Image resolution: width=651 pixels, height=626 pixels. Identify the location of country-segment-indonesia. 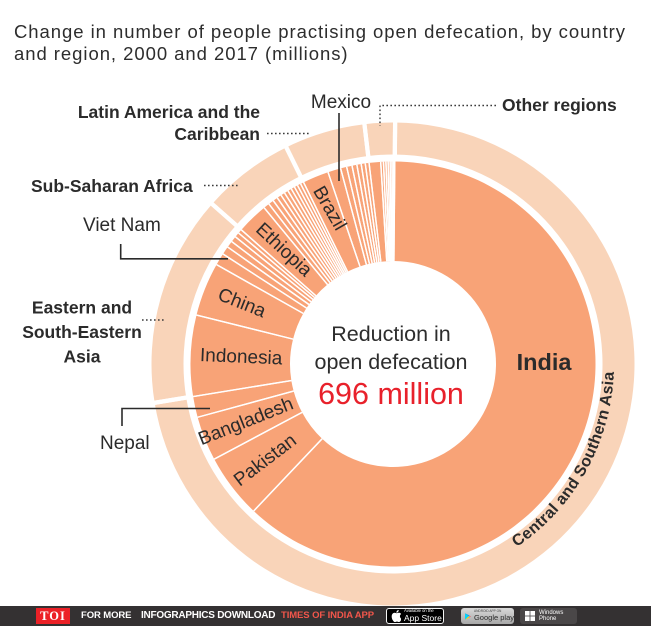
(242, 356).